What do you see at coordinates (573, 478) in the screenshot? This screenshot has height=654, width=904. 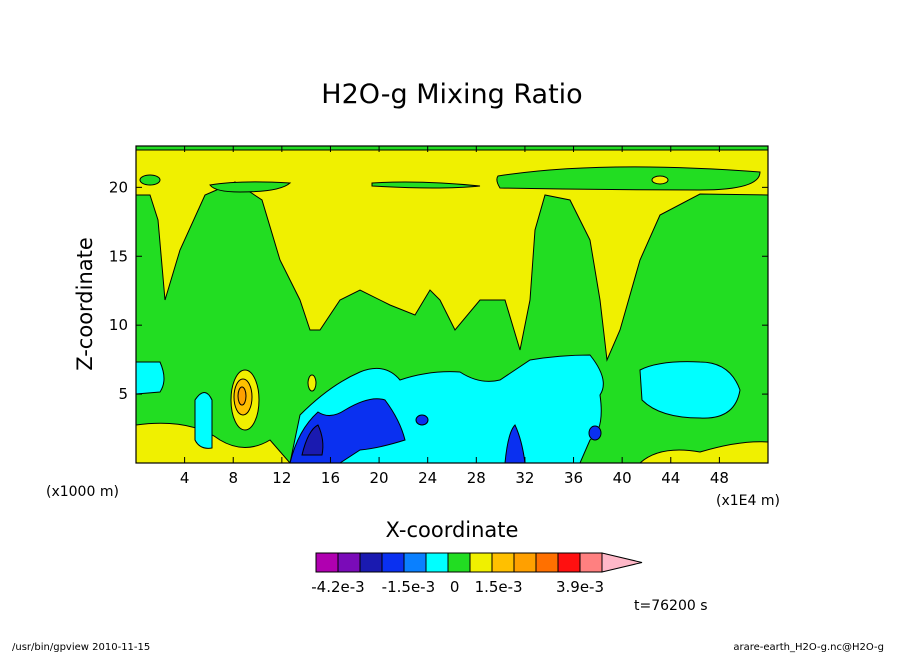 I see `x-tick-label: 36` at bounding box center [573, 478].